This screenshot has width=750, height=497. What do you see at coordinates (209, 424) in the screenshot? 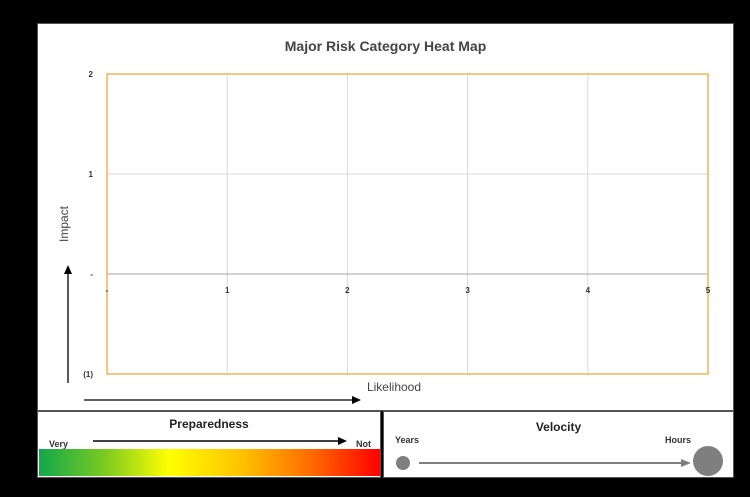
I see `preparedness-title: Preparedness` at bounding box center [209, 424].